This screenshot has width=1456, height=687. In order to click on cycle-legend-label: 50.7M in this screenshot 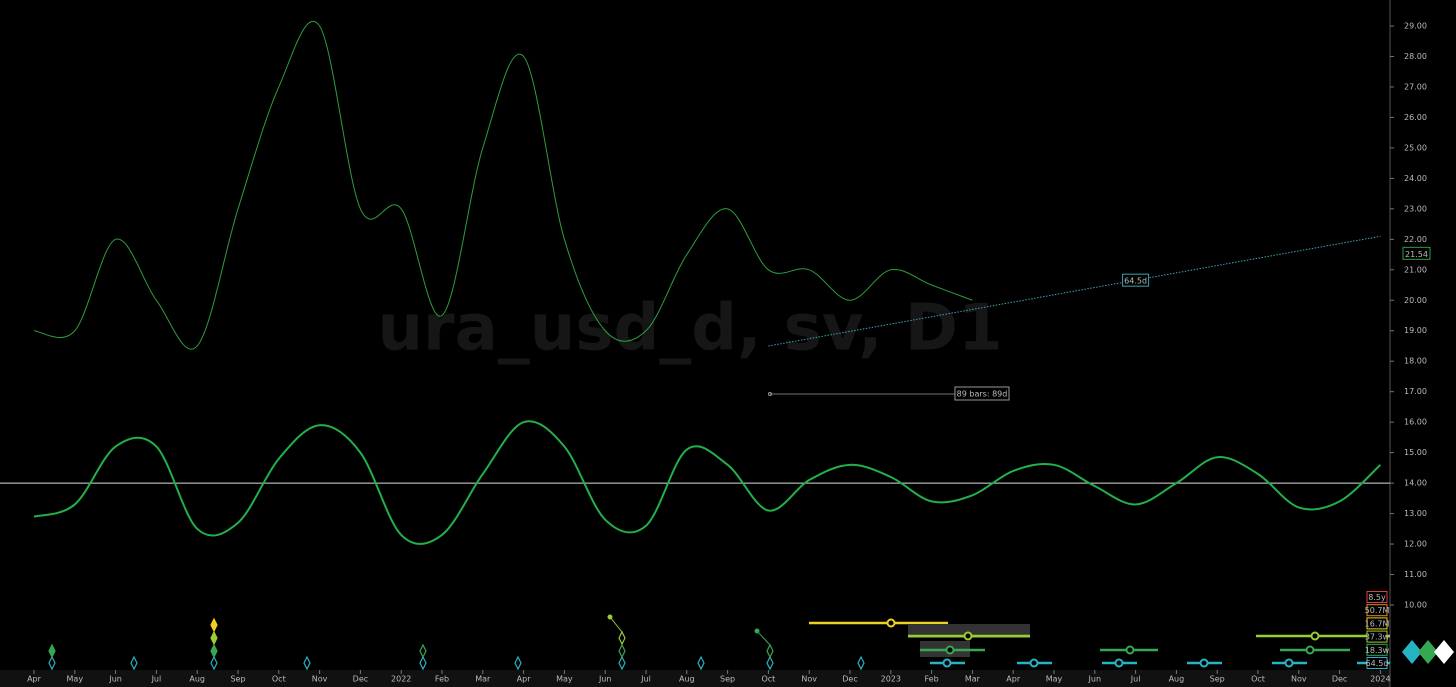, I will do `click(1377, 610)`.